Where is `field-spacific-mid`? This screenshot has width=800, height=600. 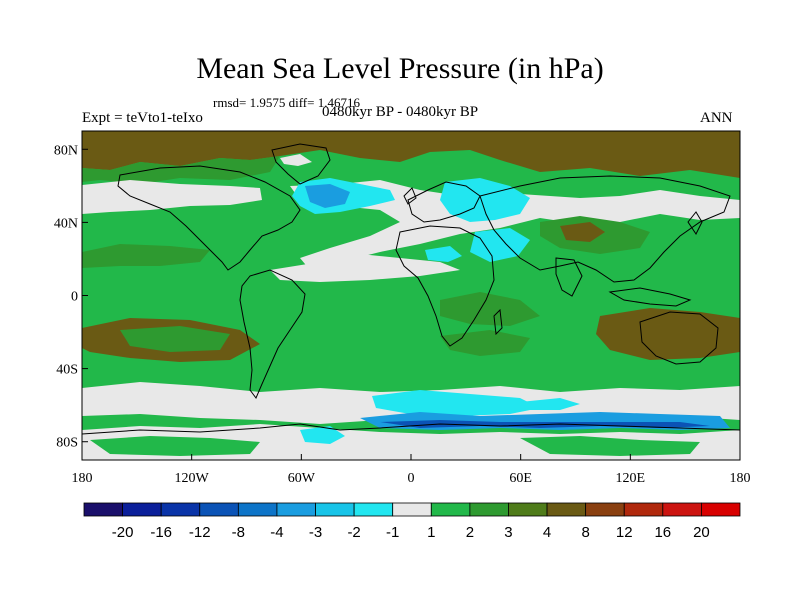 field-spacific-mid is located at coordinates (175, 339).